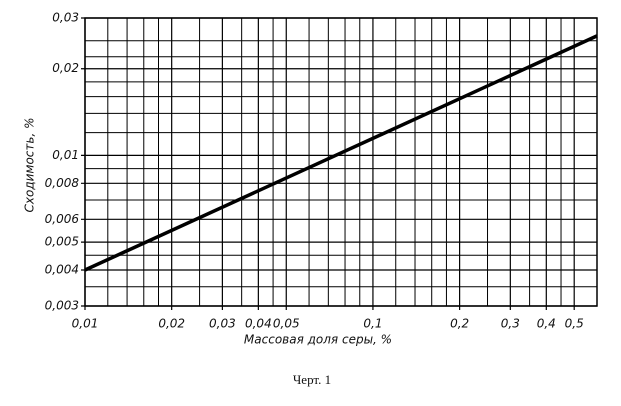  Describe the element at coordinates (459, 324) in the screenshot. I see `x-tick-label: 0,2` at that location.